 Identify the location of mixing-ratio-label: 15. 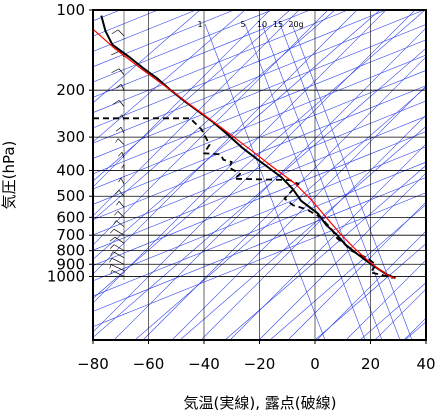
(278, 24).